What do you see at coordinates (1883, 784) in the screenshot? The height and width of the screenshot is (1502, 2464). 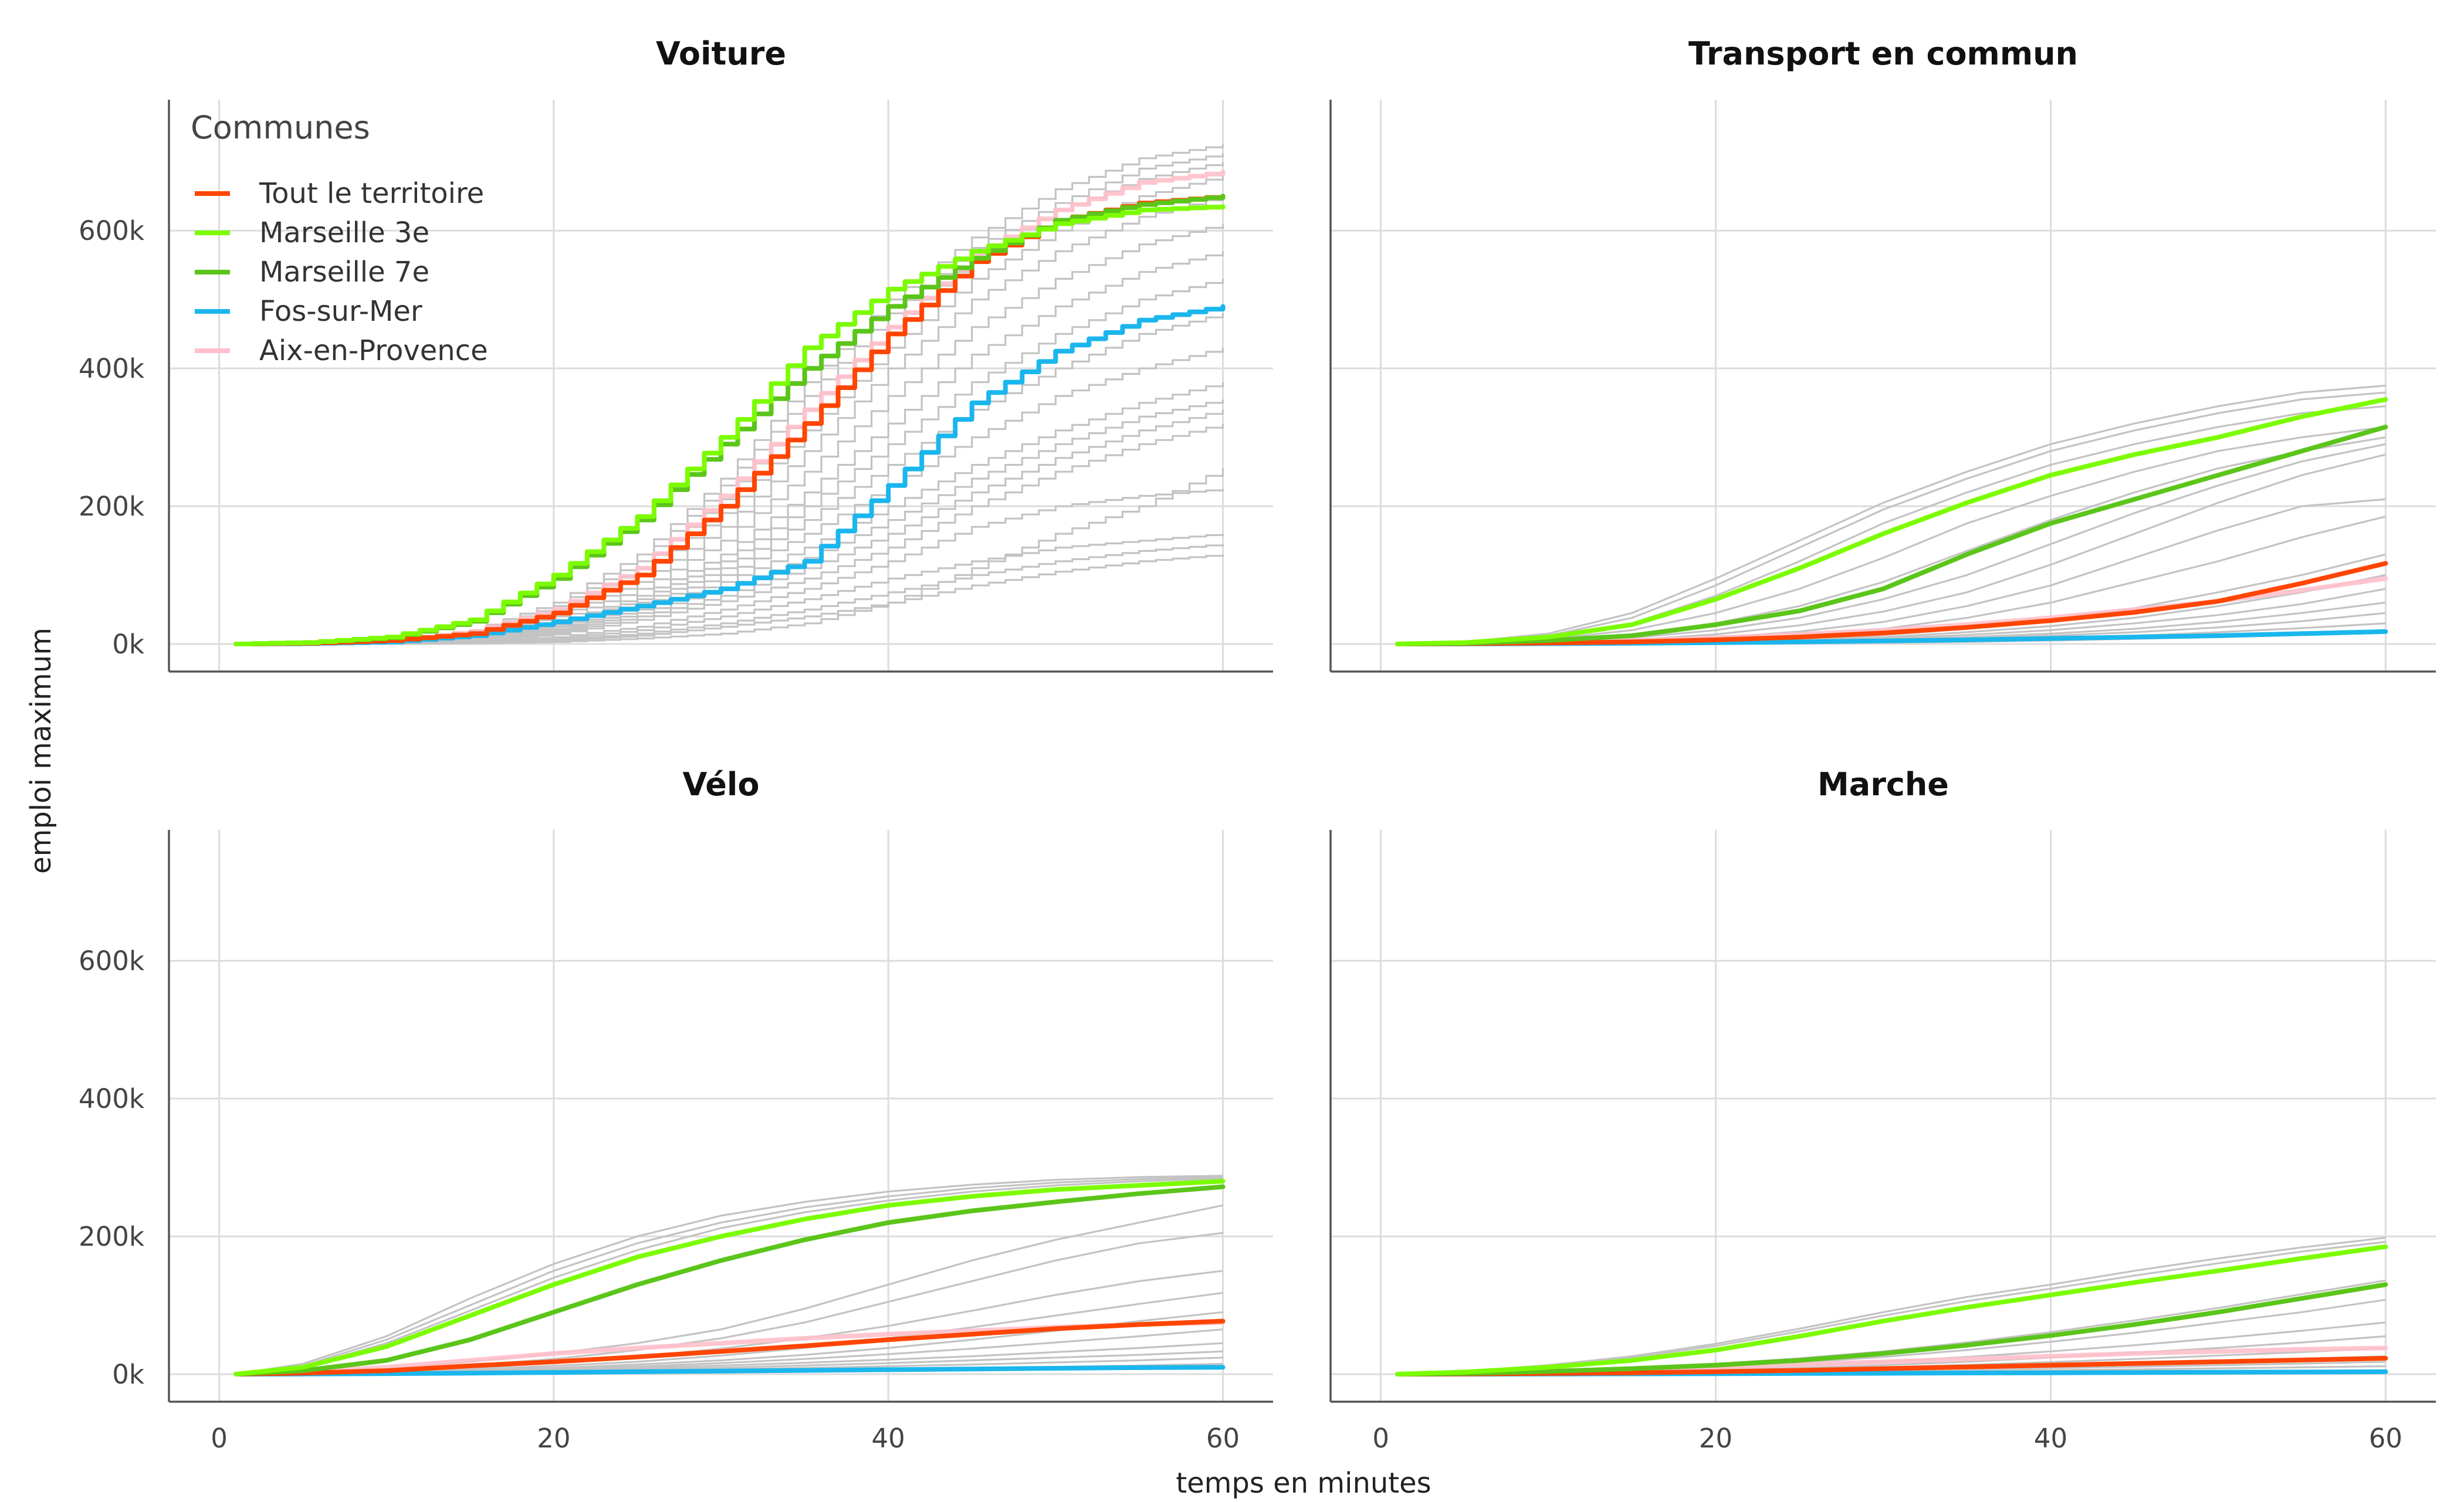 I see `panel-title: Marche` at bounding box center [1883, 784].